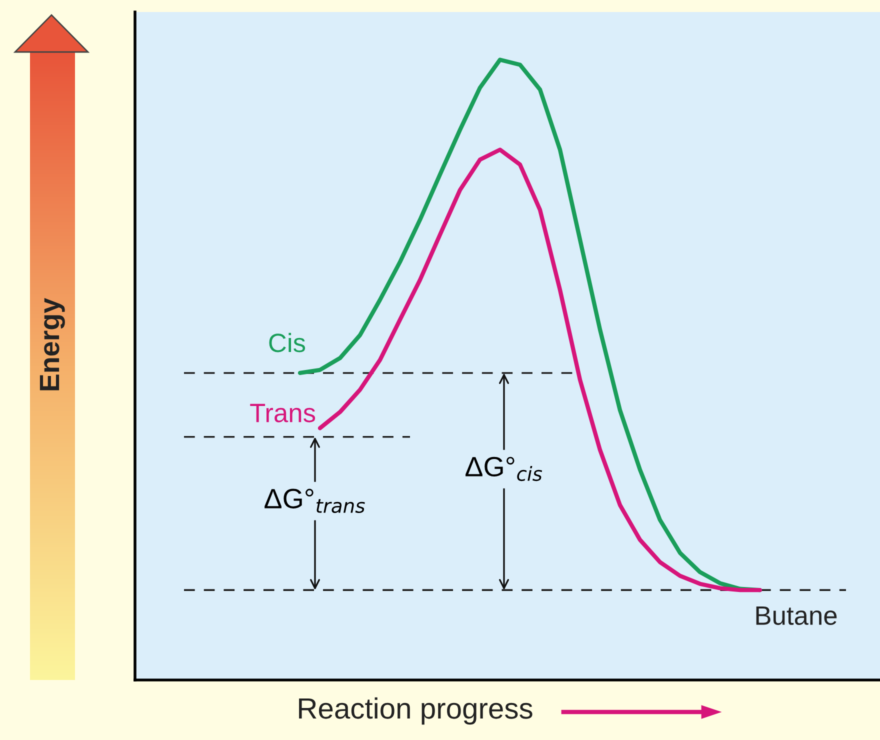 The width and height of the screenshot is (880, 740). I want to click on annotation: Cis, so click(287, 342).